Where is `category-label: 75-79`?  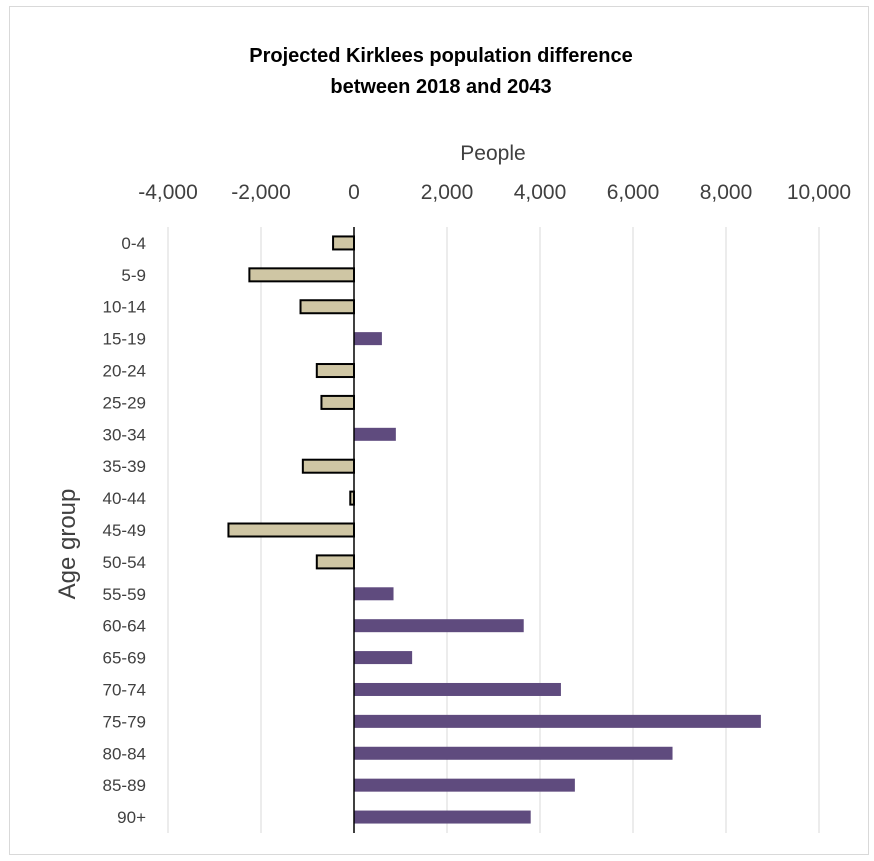 category-label: 75-79 is located at coordinates (124, 721).